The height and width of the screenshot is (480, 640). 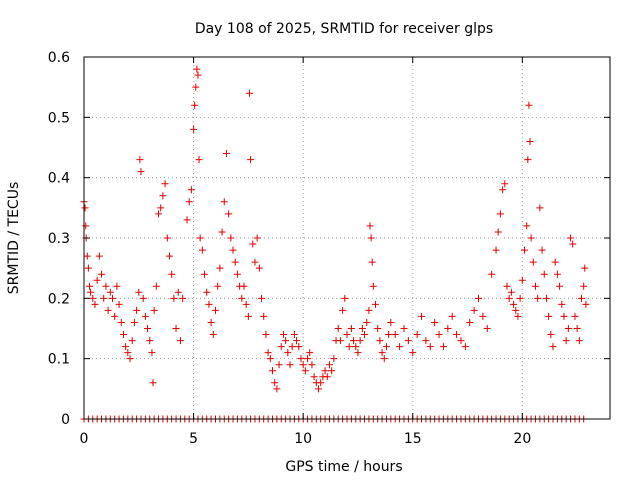 I want to click on y-axis-label: SRMTID / TECUs, so click(x=14, y=238).